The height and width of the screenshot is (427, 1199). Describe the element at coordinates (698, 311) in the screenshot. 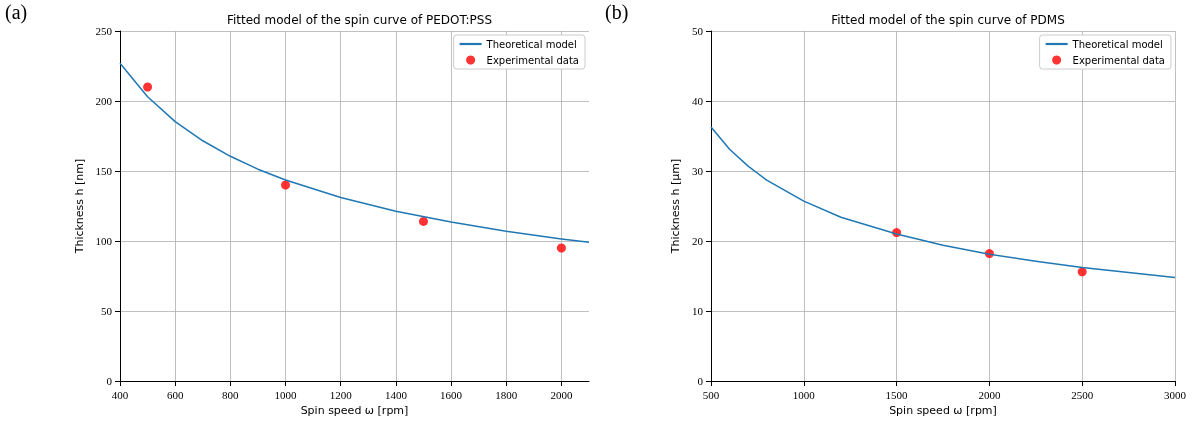

I see `y-tick-label: 10` at that location.